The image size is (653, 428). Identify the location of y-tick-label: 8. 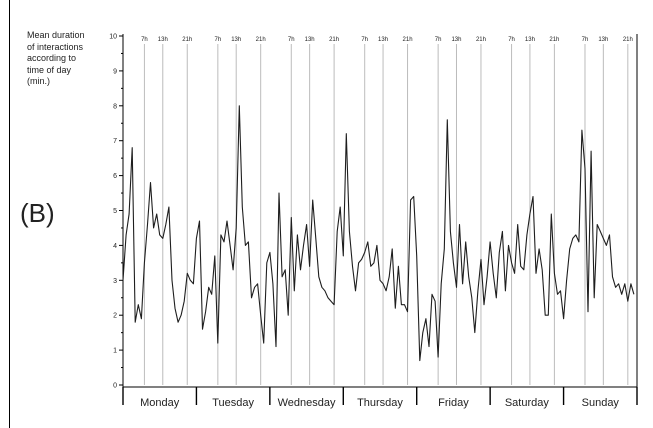
(115, 106).